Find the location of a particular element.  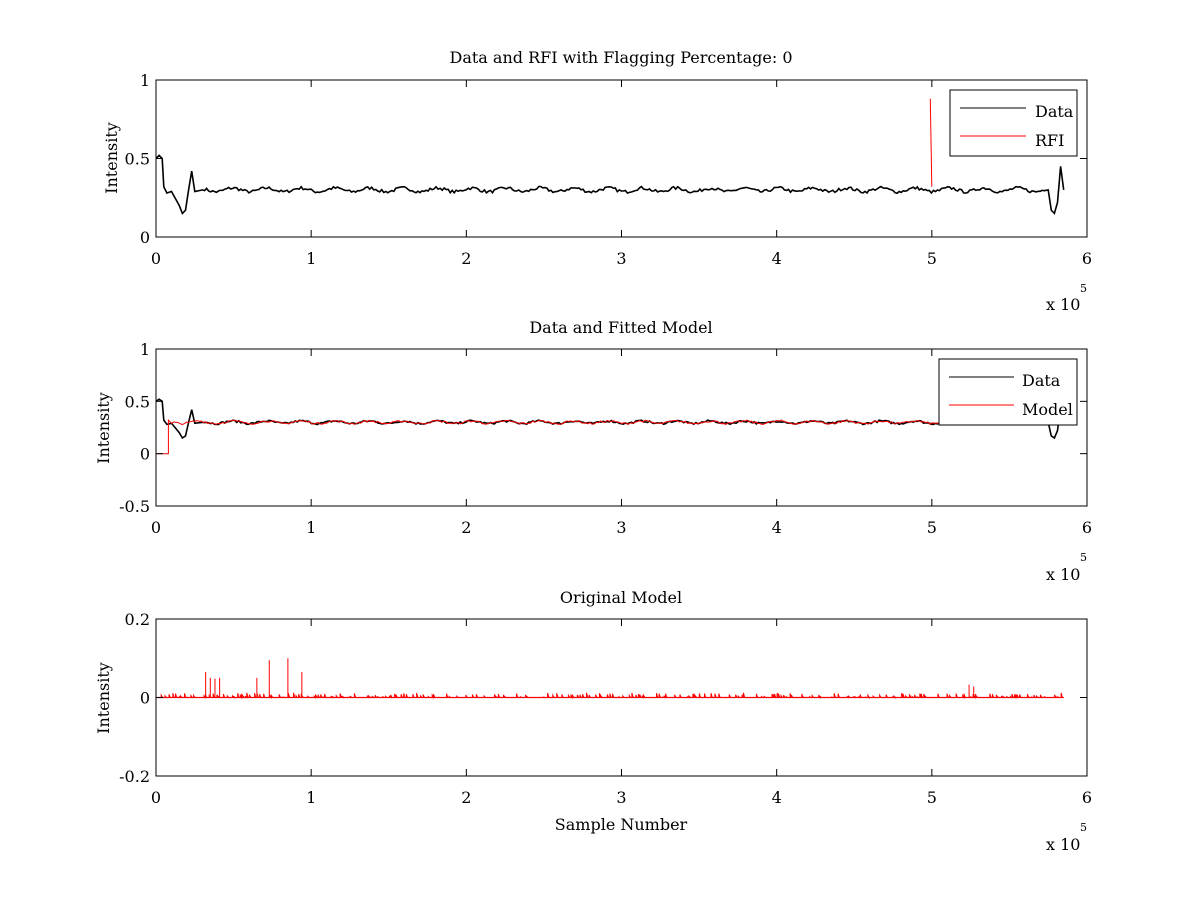

subplot-2-legend-label-model: Model is located at coordinates (1047, 409).